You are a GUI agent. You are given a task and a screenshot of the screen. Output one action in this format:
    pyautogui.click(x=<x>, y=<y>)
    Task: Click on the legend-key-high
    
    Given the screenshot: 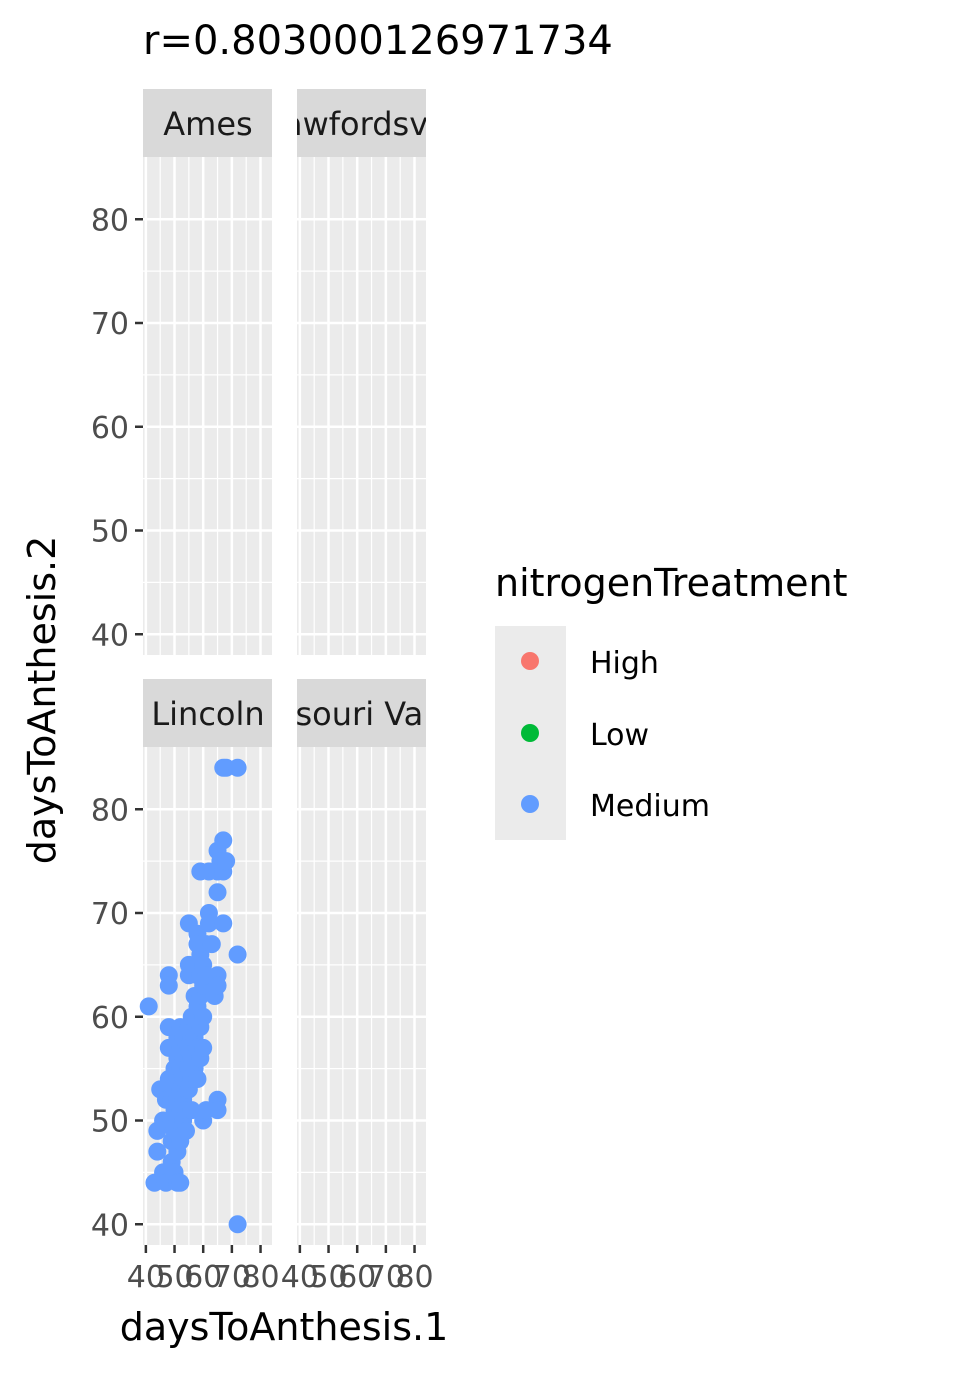 What is the action you would take?
    pyautogui.click(x=530, y=661)
    